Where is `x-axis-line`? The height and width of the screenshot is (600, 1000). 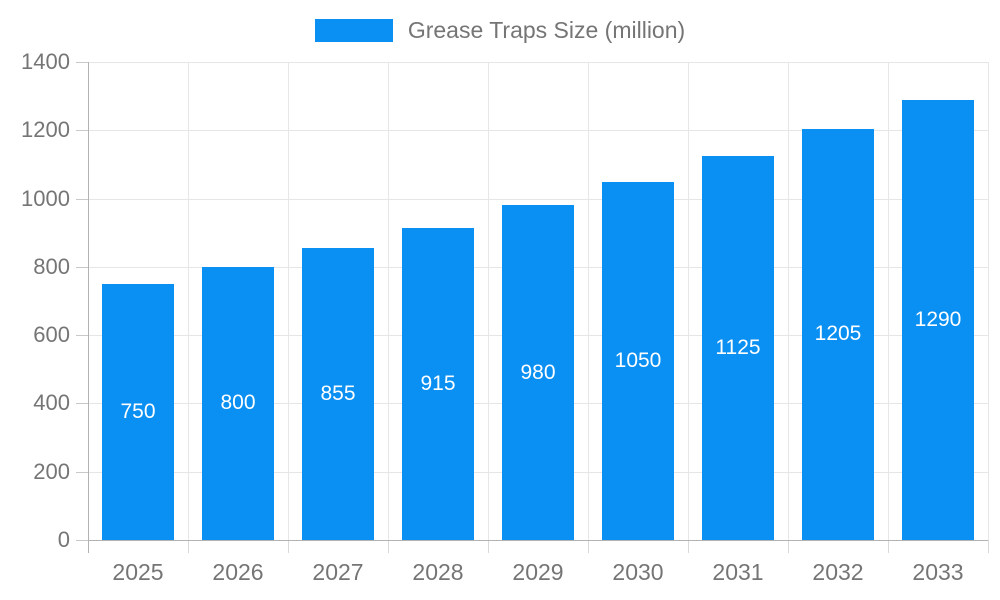
x-axis-line is located at coordinates (538, 540).